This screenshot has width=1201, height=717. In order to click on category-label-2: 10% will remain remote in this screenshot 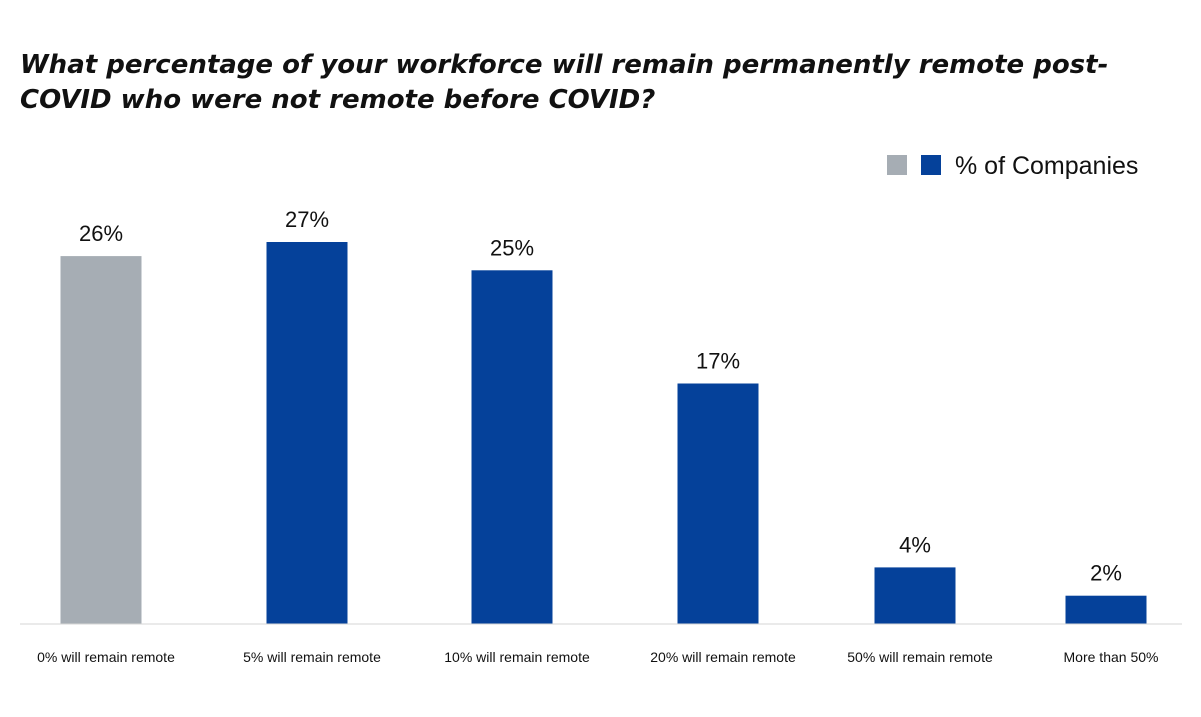, I will do `click(517, 657)`.